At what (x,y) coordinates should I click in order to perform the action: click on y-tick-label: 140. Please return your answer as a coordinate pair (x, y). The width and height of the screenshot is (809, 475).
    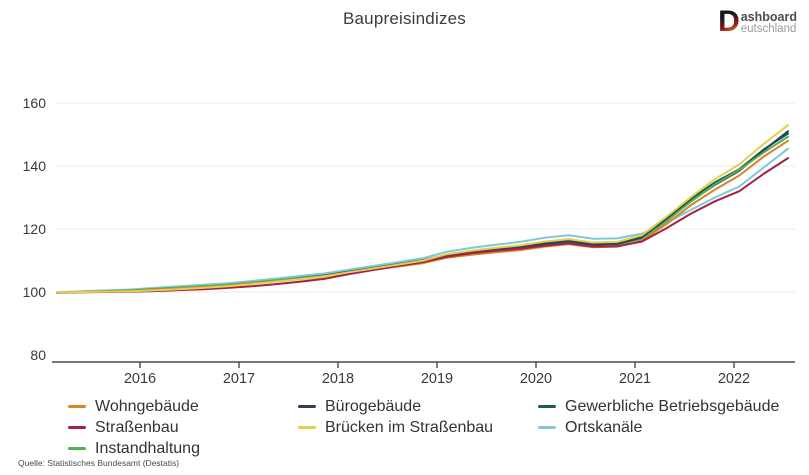
    Looking at the image, I should click on (35, 166).